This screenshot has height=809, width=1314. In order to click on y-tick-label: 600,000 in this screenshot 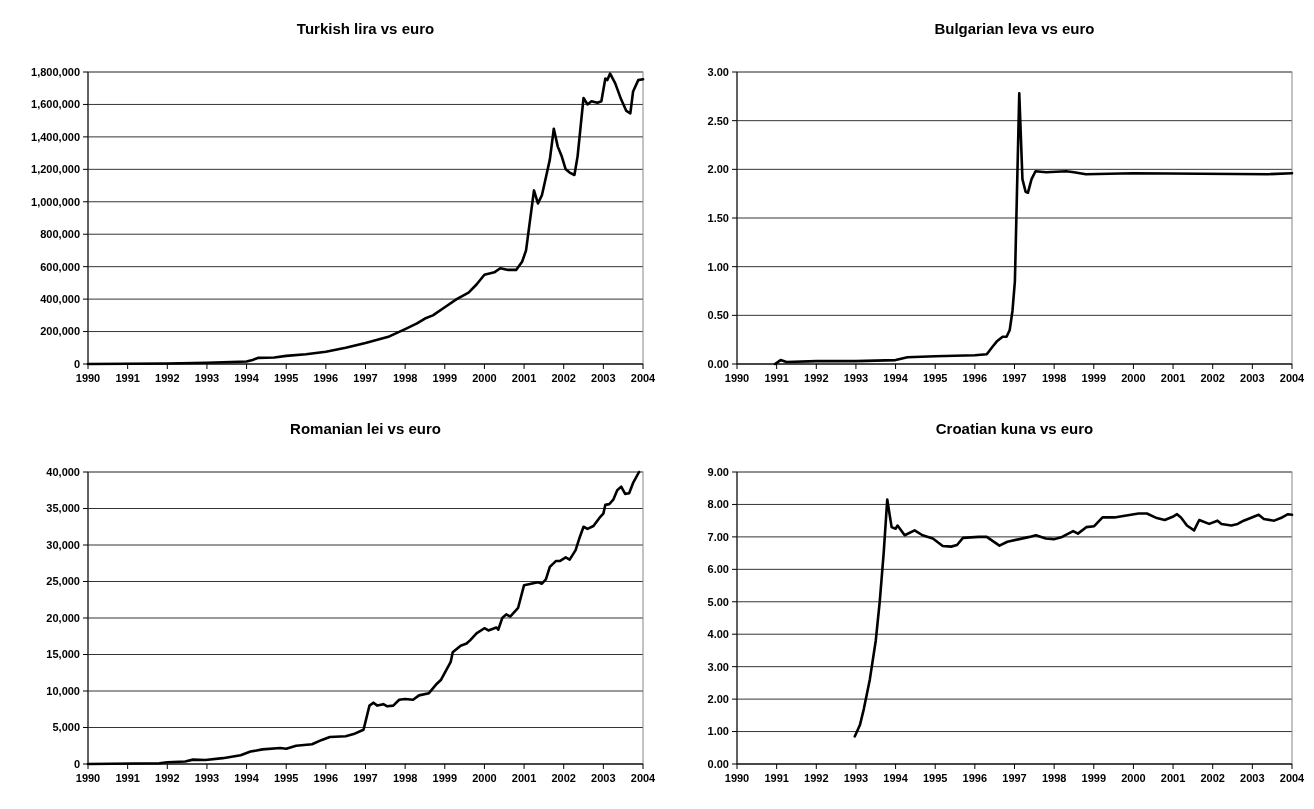, I will do `click(60, 266)`.